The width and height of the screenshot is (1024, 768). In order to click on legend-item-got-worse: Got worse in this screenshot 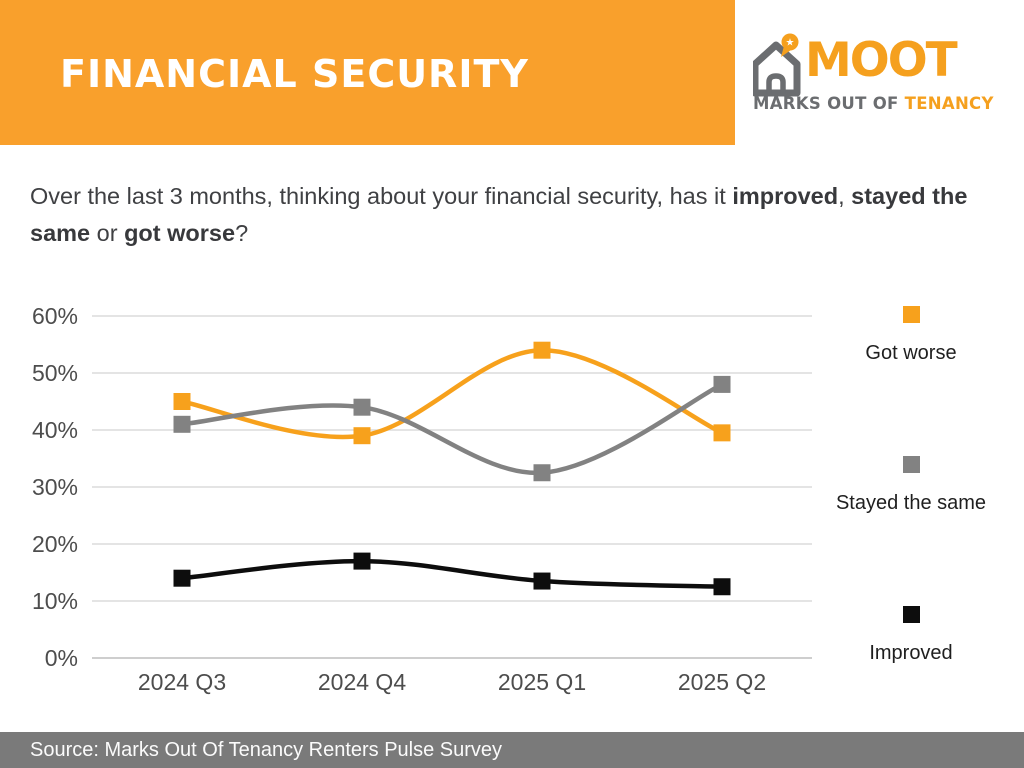, I will do `click(911, 335)`.